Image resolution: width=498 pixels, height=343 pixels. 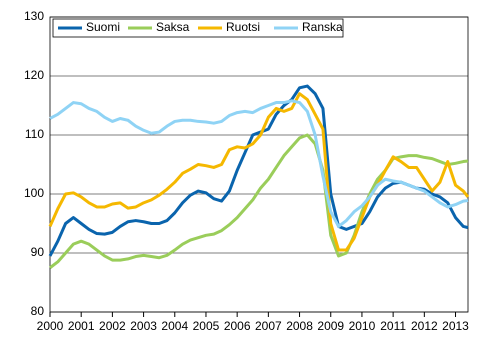 What do you see at coordinates (322, 27) in the screenshot?
I see `legend-label: Ranska` at bounding box center [322, 27].